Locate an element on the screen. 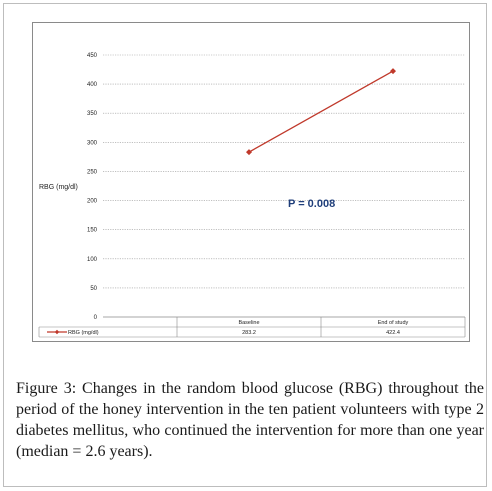 This screenshot has height=491, width=492. p-value-annotation: P = 0.008 is located at coordinates (311, 204).